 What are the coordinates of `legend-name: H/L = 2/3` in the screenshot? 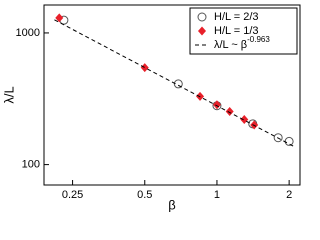 It's located at (236, 17).